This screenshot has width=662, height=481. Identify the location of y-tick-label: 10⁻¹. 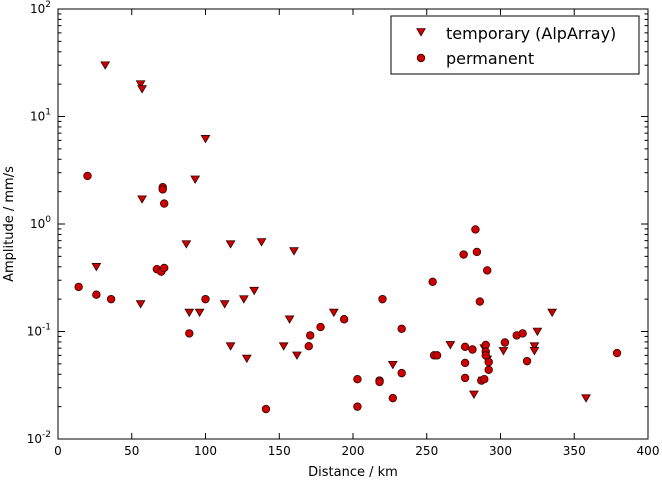
(39, 331).